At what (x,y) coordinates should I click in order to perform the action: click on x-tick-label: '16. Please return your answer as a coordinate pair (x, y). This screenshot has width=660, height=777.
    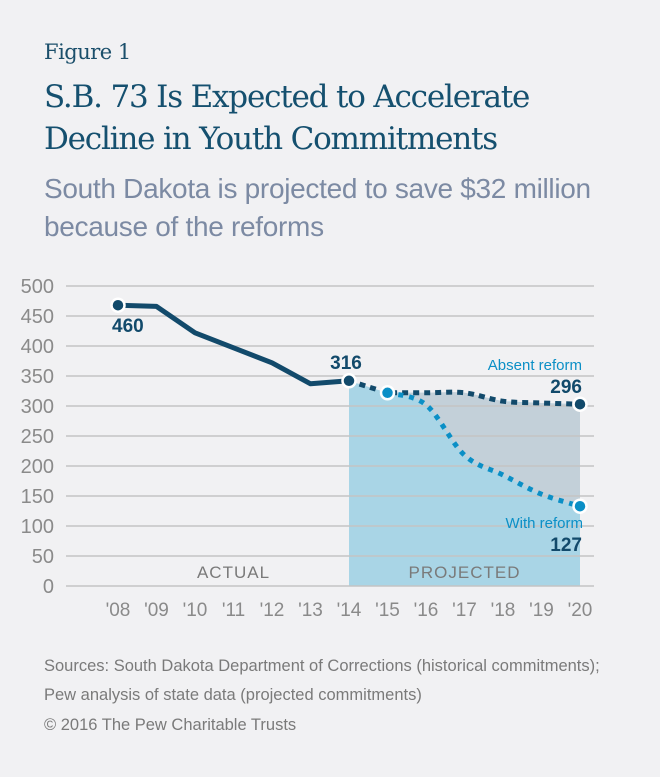
    Looking at the image, I should click on (426, 610).